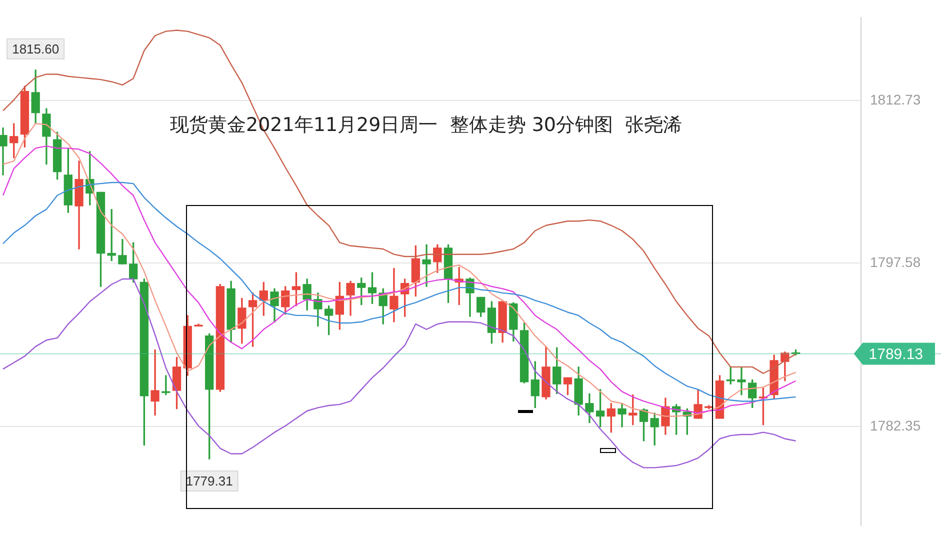 This screenshot has width=941, height=543. Describe the element at coordinates (895, 262) in the screenshot. I see `y-tick-label: 1797.58` at that location.